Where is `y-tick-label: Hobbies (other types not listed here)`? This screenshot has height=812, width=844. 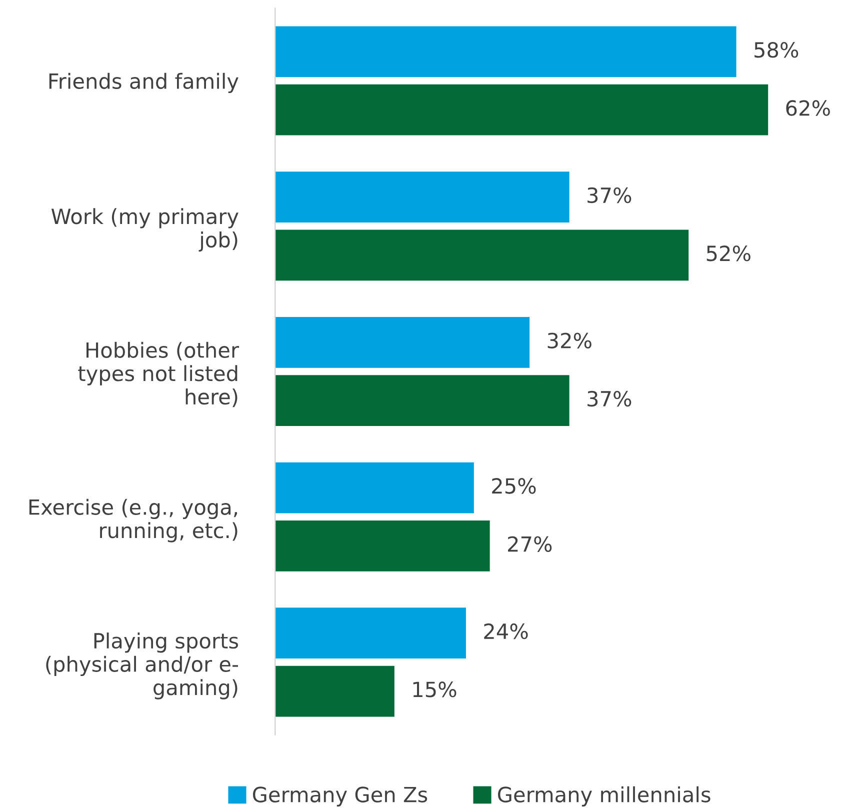 y-tick-label: Hobbies (other types not listed here) is located at coordinates (159, 375).